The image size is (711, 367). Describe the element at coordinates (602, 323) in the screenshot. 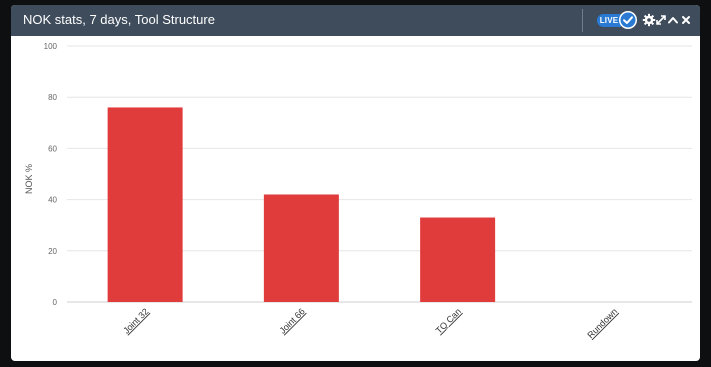

I see `x-tick-label: Rundown` at that location.